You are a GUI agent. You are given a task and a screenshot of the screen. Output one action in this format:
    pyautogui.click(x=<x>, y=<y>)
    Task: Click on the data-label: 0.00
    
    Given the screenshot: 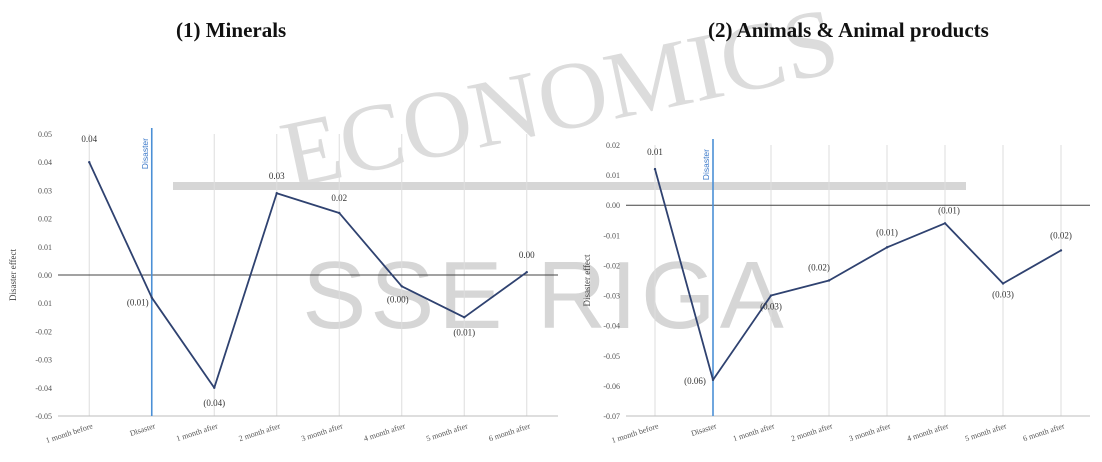 What is the action you would take?
    pyautogui.click(x=527, y=255)
    